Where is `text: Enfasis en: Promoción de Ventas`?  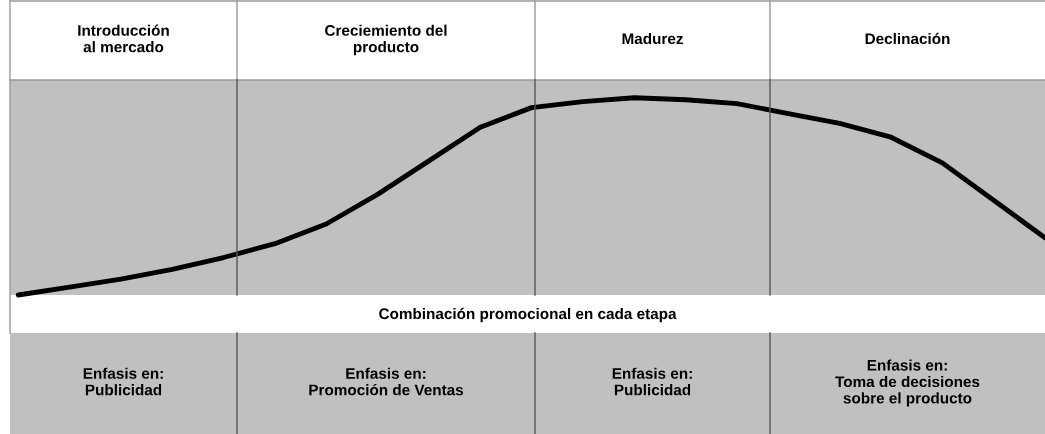 text: Enfasis en: Promoción de Ventas is located at coordinates (386, 381).